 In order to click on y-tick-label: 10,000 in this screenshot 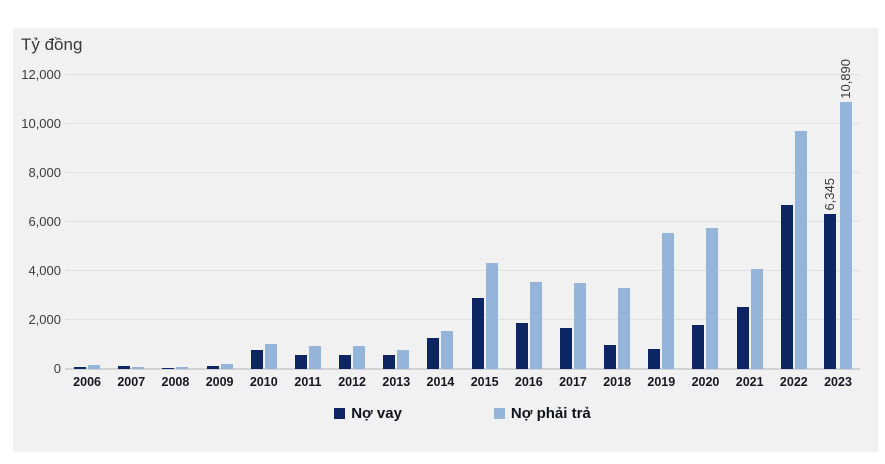, I will do `click(41, 123)`.